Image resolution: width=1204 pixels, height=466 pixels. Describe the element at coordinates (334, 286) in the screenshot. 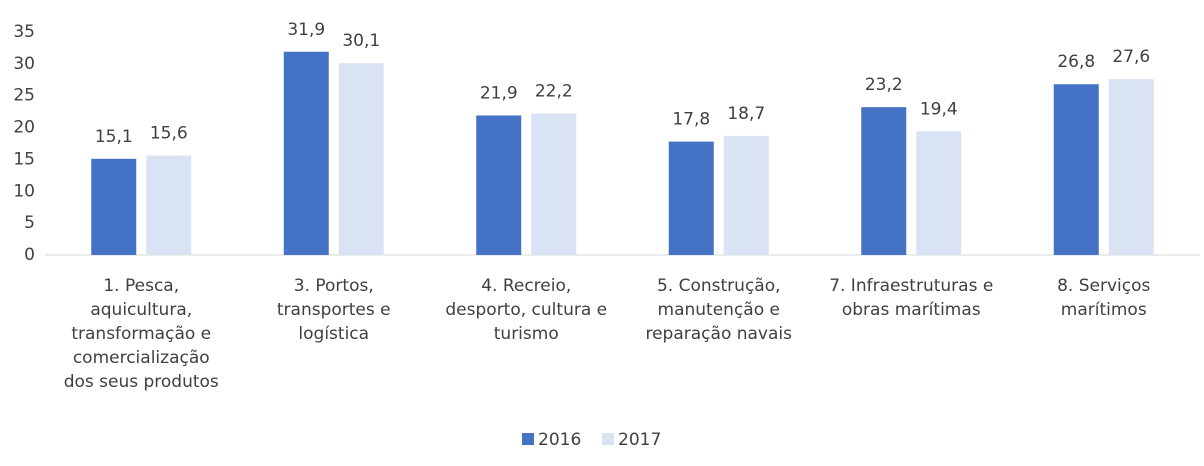

I see `x-tick-label: 3. Portos,` at that location.